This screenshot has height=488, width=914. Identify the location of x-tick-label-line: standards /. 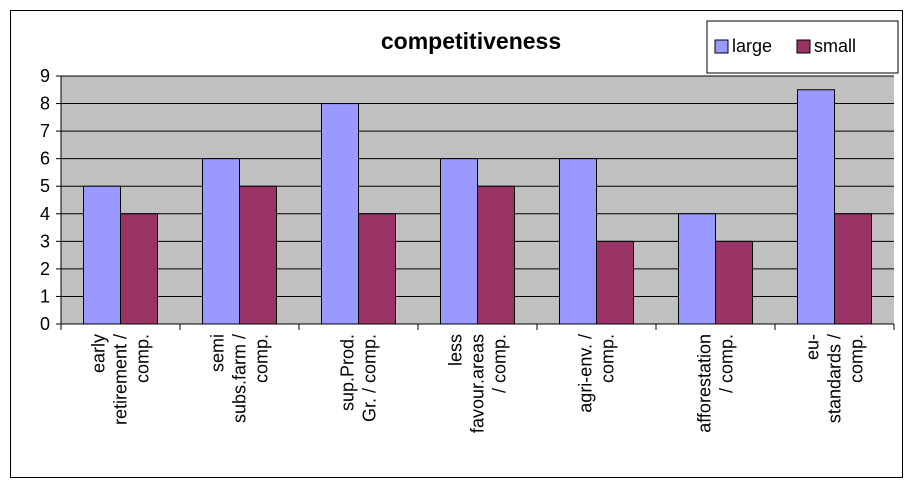
(835, 378).